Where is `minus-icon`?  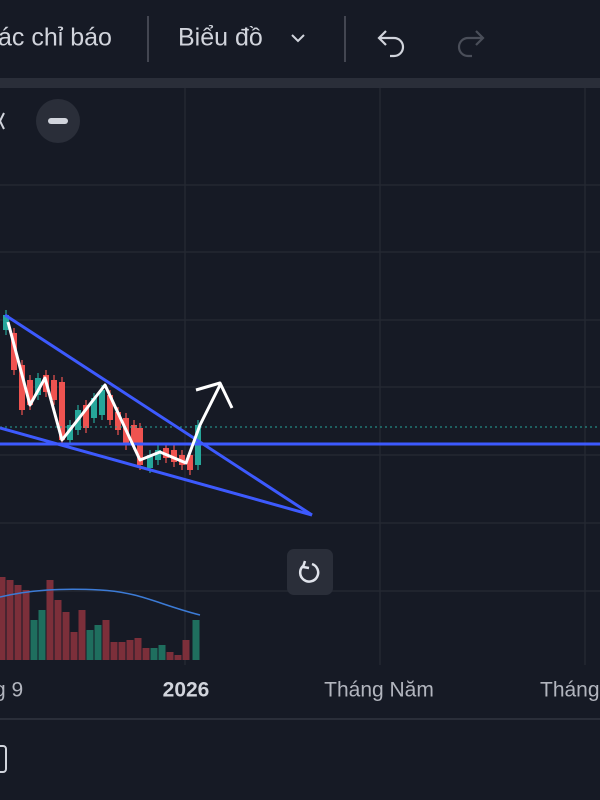 minus-icon is located at coordinates (58, 121).